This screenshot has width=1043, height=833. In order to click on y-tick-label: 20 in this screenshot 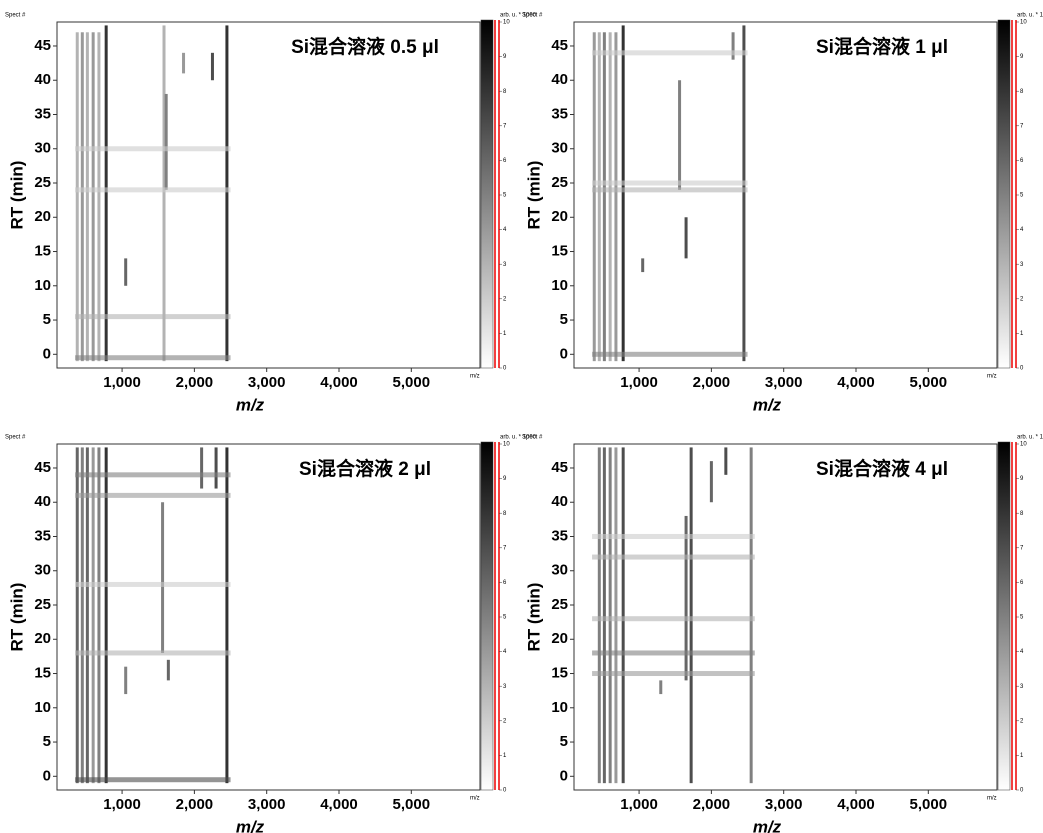, I will do `click(42, 638)`.